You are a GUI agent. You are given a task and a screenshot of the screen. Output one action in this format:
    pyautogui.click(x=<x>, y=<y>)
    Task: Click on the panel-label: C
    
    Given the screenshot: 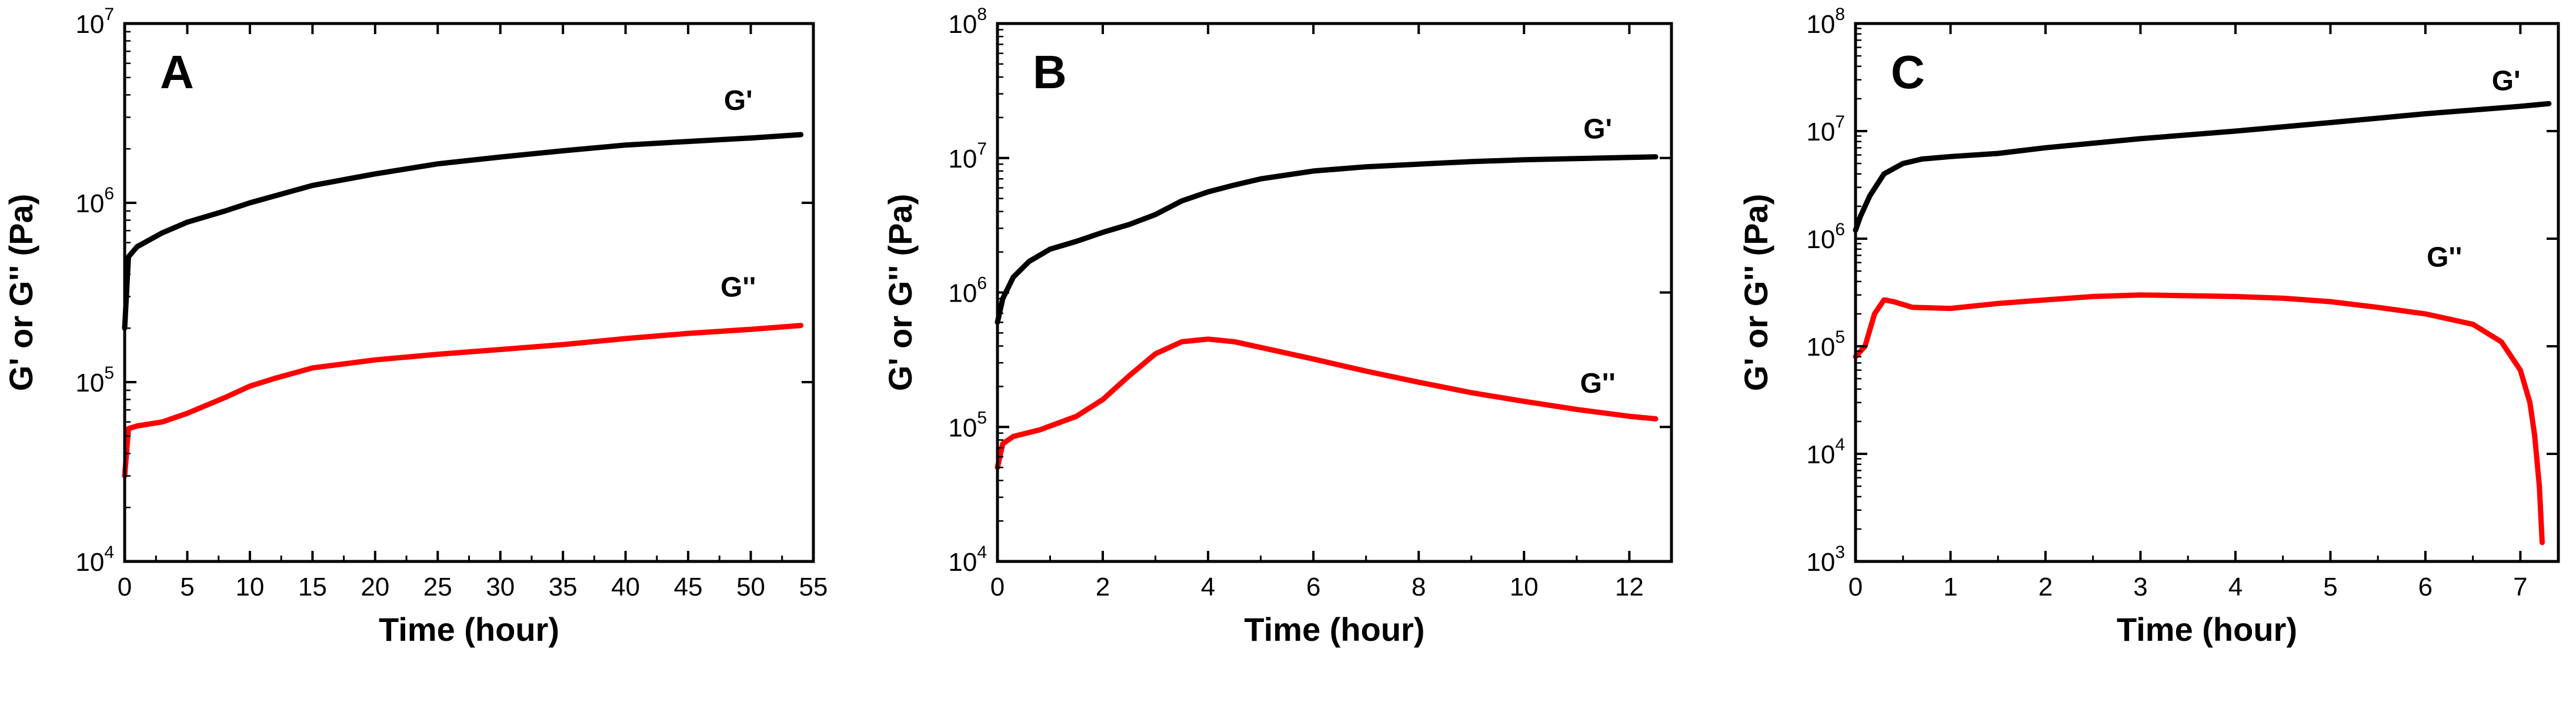 What is the action you would take?
    pyautogui.click(x=1908, y=72)
    